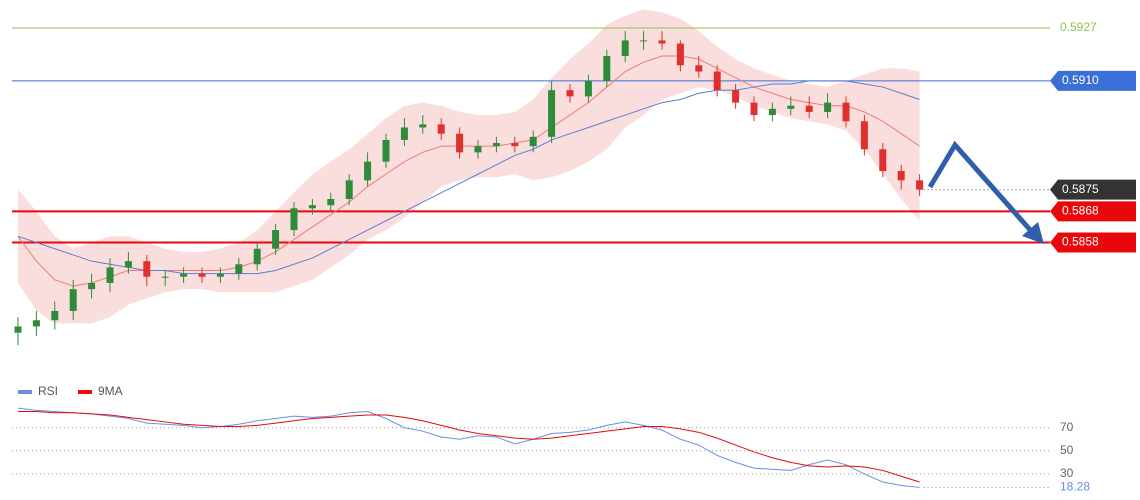 The image size is (1140, 500). What do you see at coordinates (980, 187) in the screenshot?
I see `projection-arrow` at bounding box center [980, 187].